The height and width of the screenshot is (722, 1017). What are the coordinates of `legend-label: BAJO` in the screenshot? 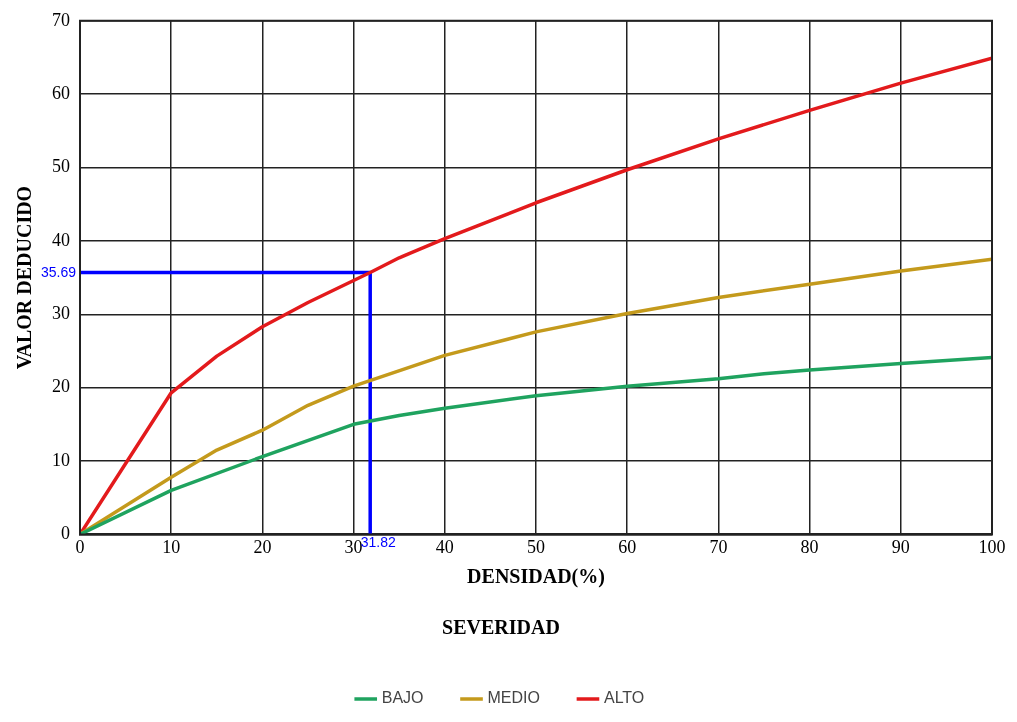 It's located at (402, 698).